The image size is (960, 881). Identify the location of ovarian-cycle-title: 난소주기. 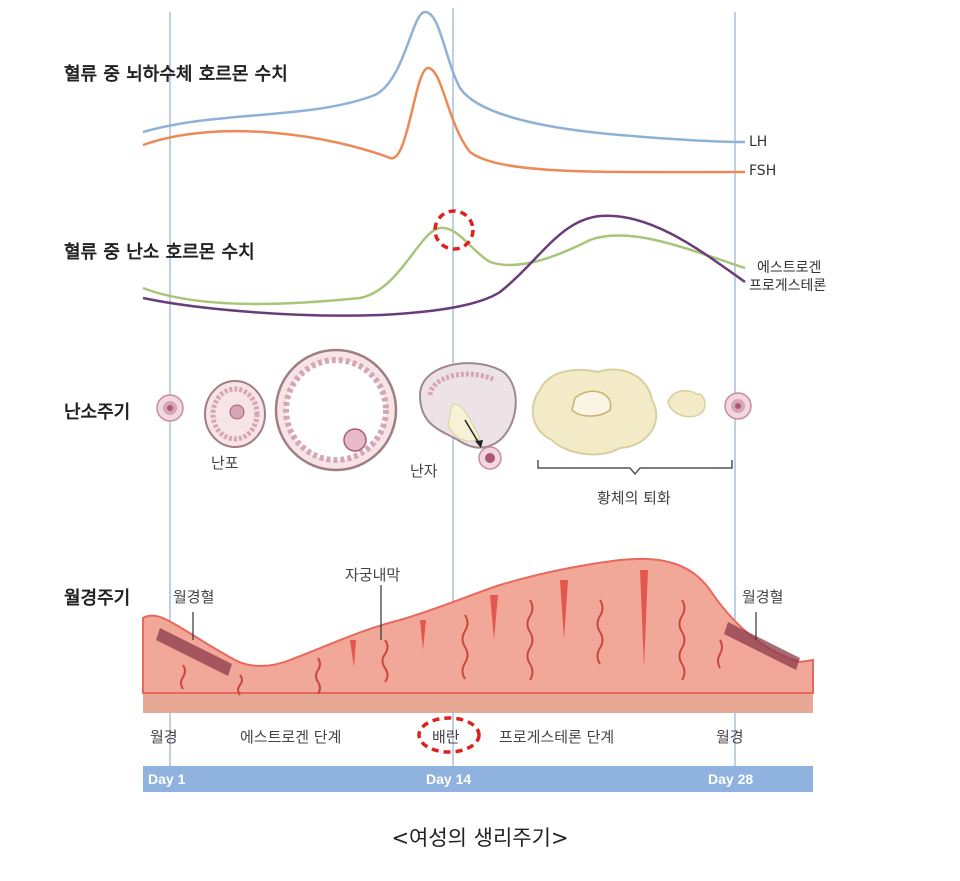
(97, 412).